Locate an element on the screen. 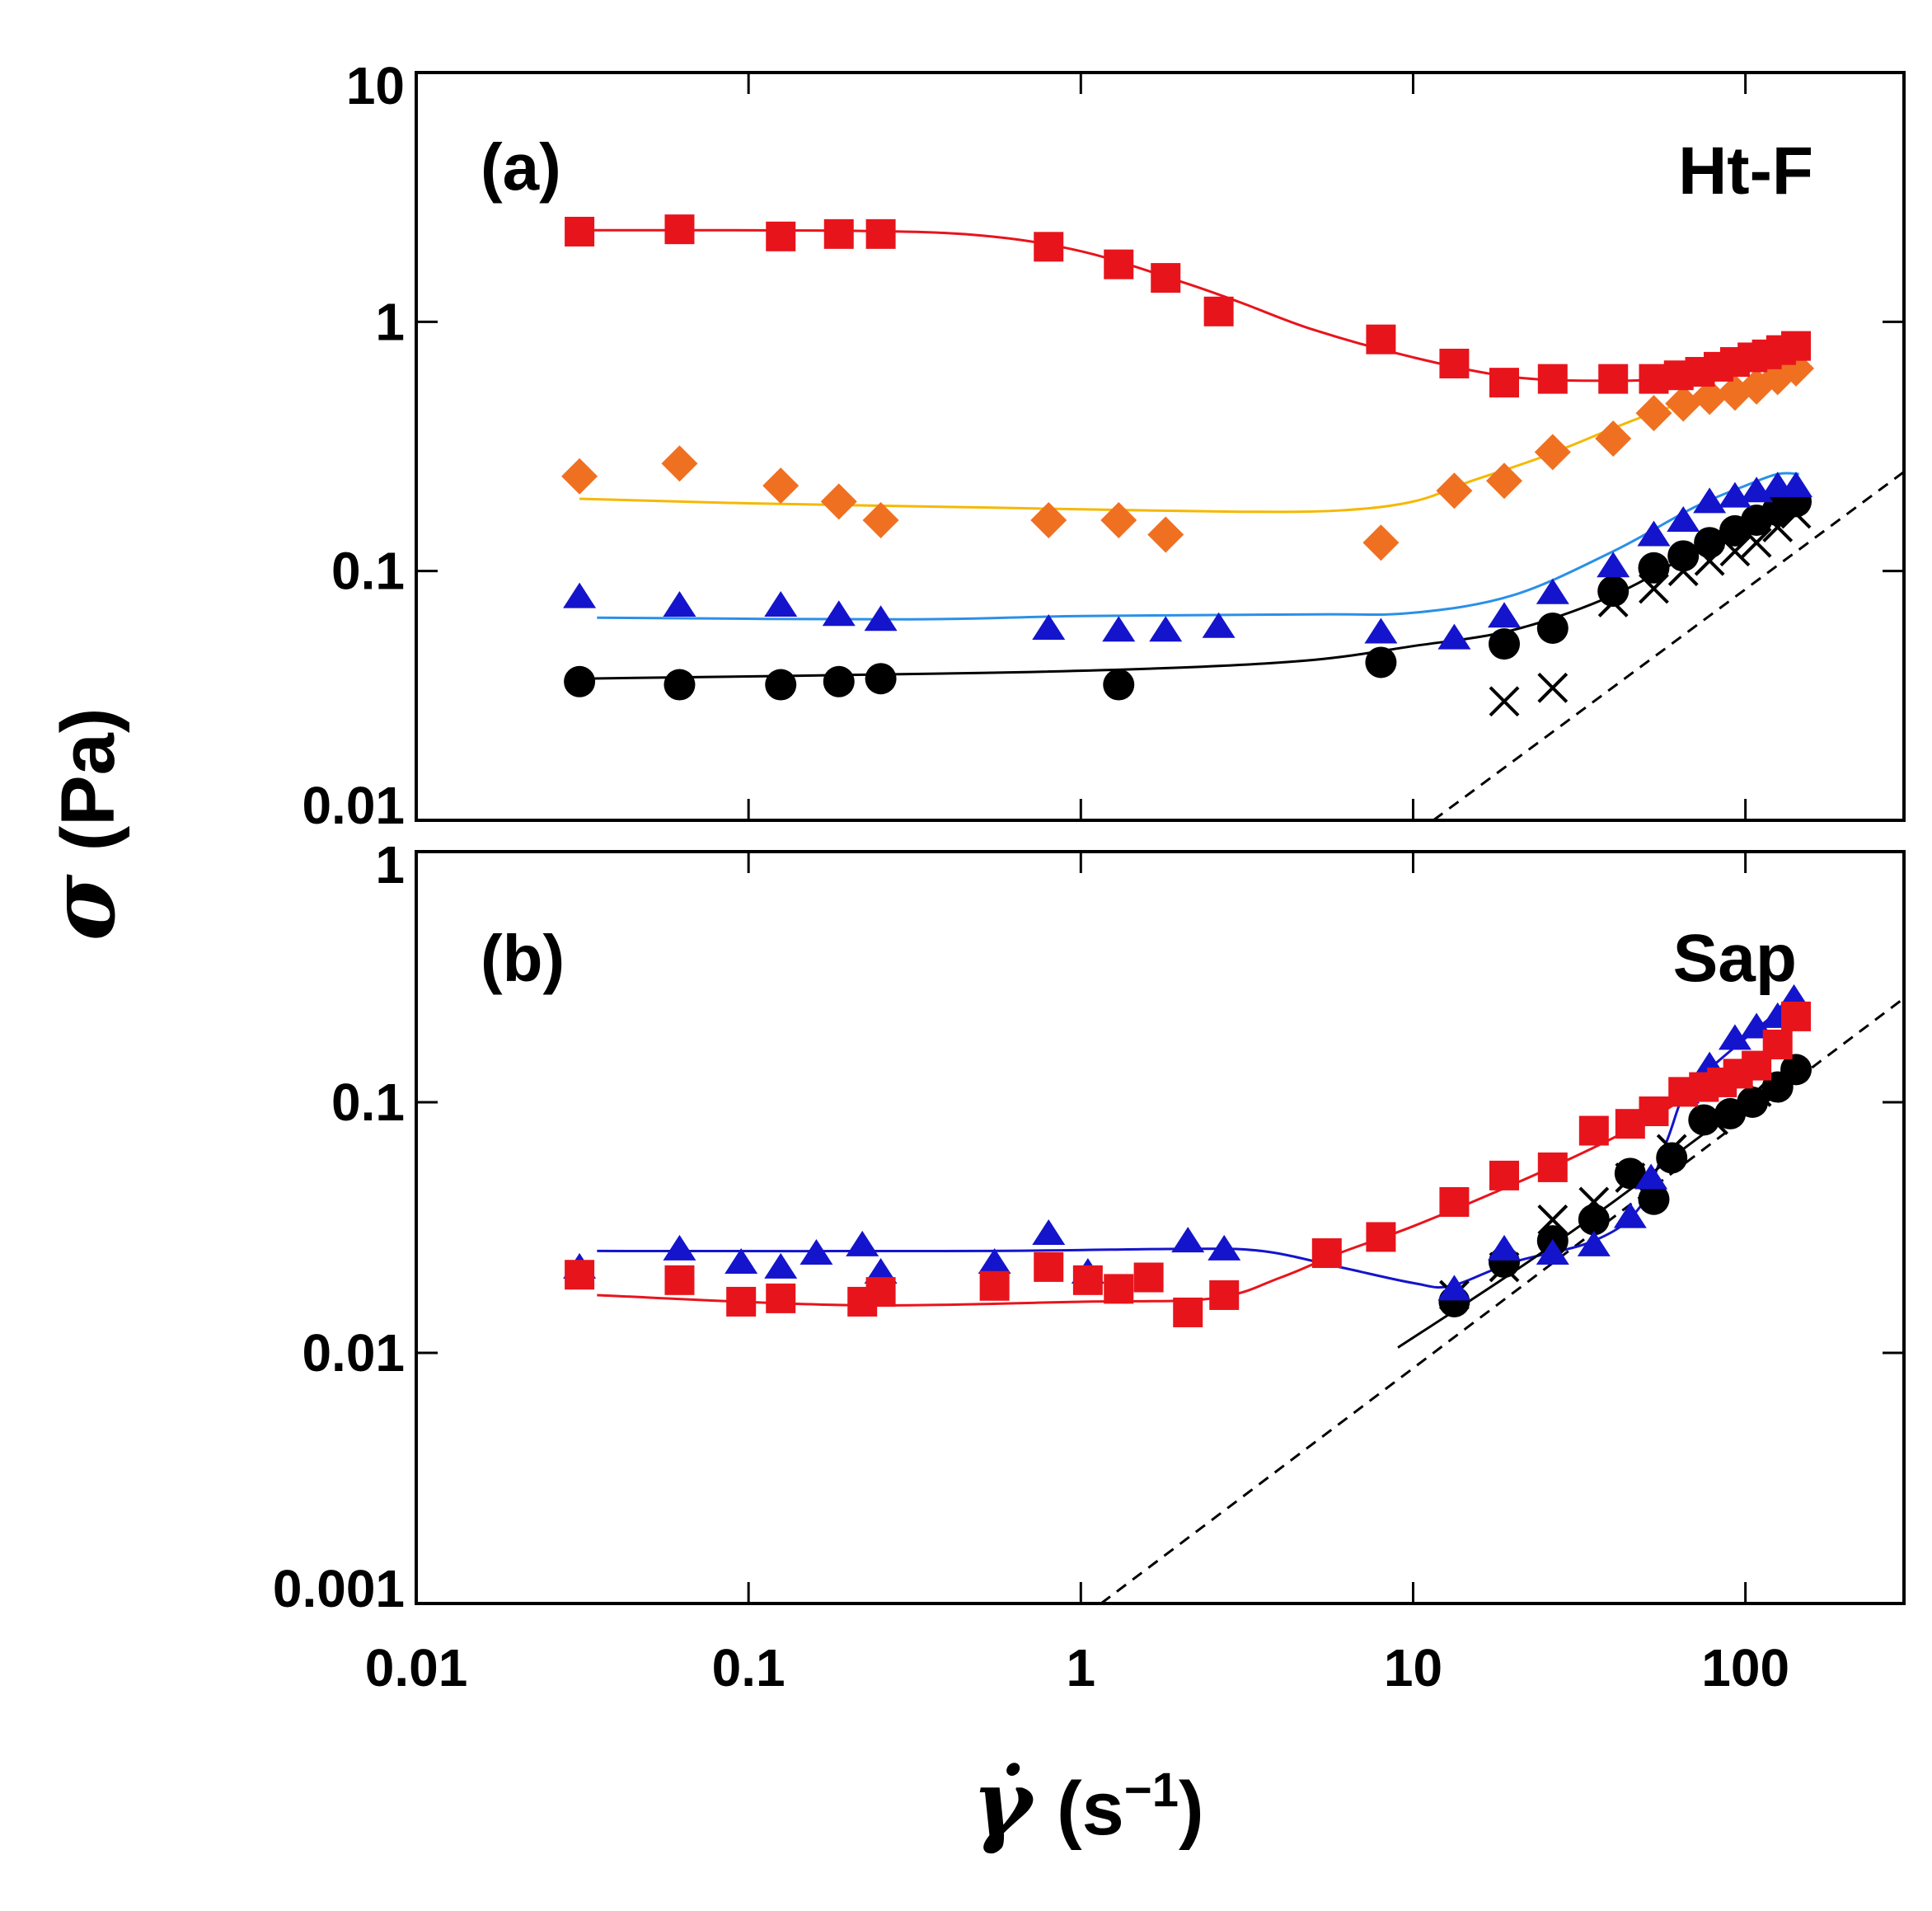 This screenshot has width=1932, height=1911. y-axis-title-unit: (Pa) is located at coordinates (88, 780).